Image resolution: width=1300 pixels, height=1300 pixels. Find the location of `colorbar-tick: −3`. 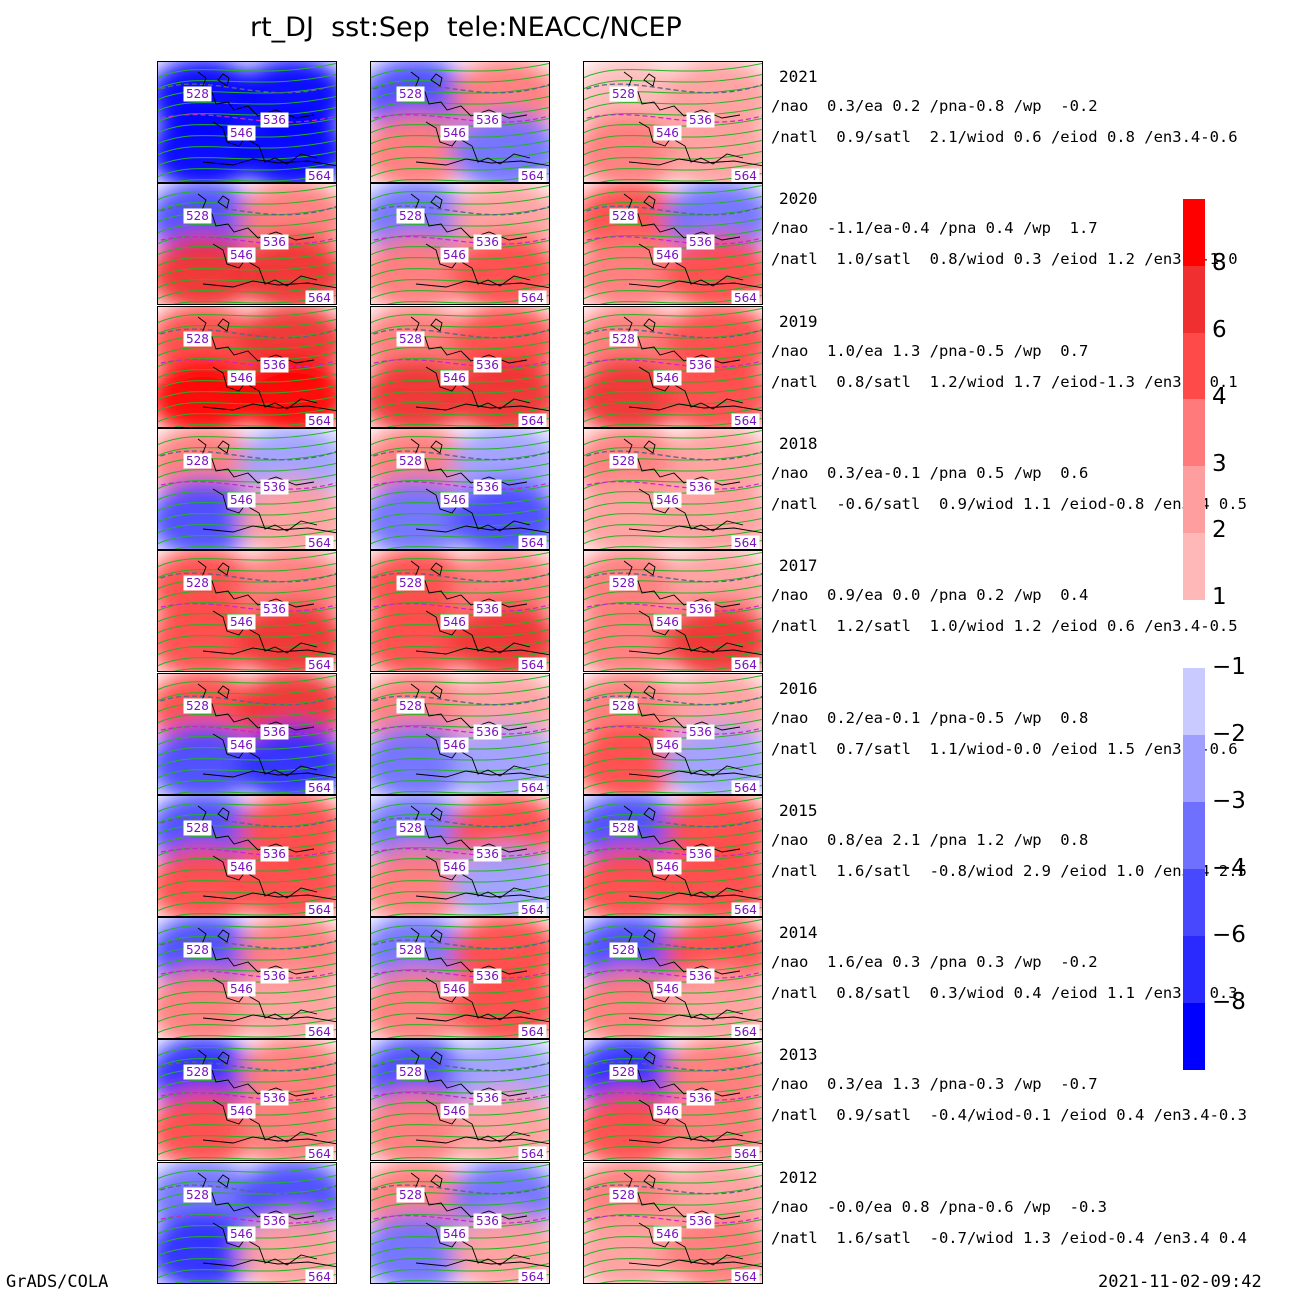

colorbar-tick: −3 is located at coordinates (1229, 801).